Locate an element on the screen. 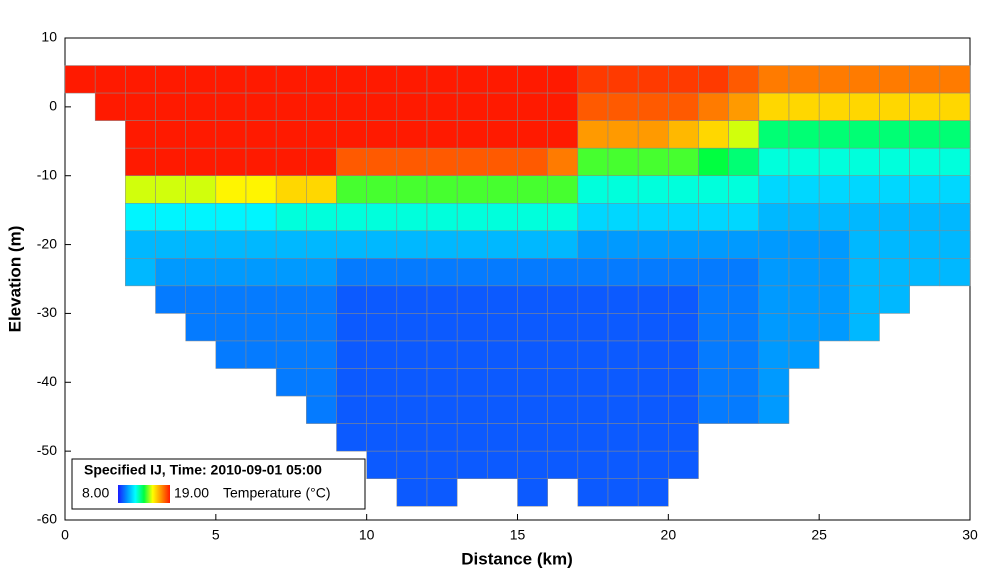 The width and height of the screenshot is (998, 581). y-tick-label: -40 is located at coordinates (47, 381).